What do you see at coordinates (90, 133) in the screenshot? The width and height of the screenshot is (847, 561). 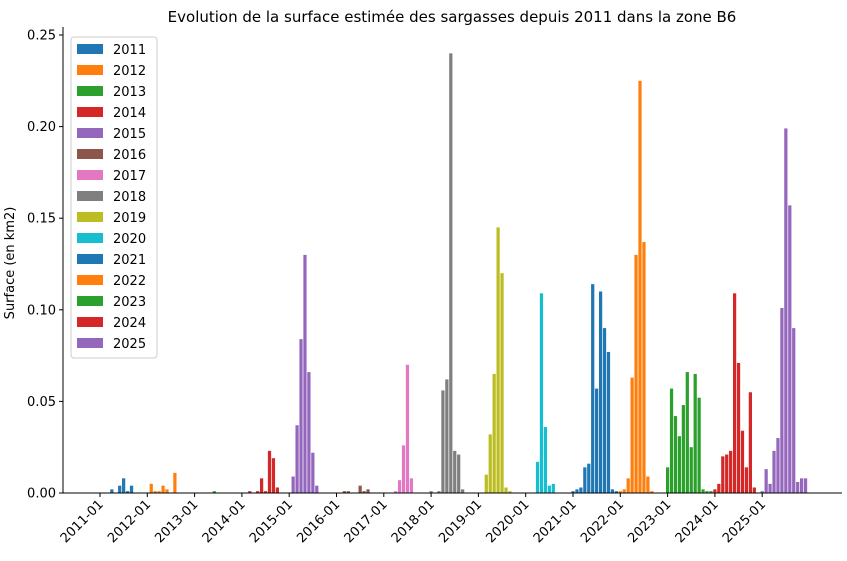 I see `legend-swatch-2015` at bounding box center [90, 133].